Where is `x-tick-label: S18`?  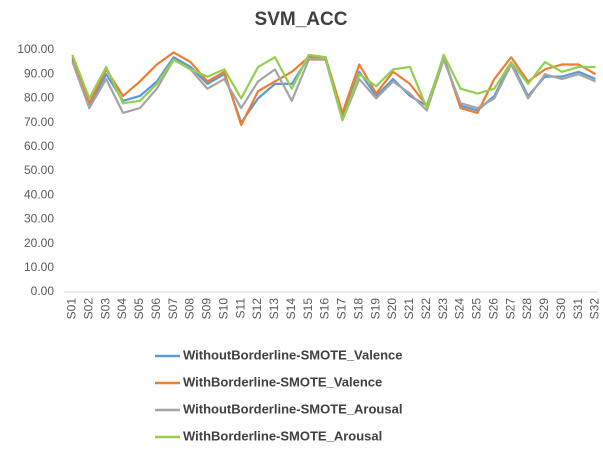
x-tick-label: S18 is located at coordinates (358, 309).